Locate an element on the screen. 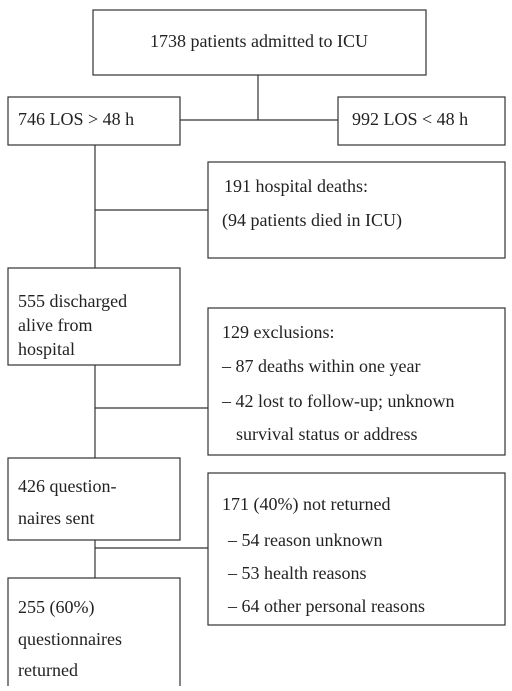  node-text: naires sent is located at coordinates (56, 518).